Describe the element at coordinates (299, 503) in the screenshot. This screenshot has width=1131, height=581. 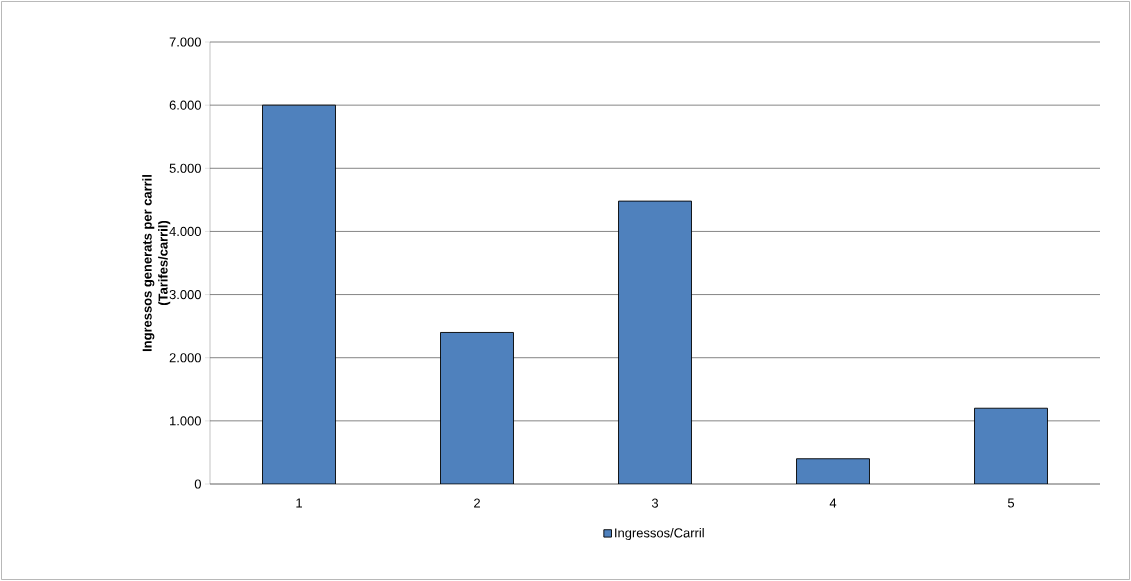
I see `x-tick-label: 1` at that location.